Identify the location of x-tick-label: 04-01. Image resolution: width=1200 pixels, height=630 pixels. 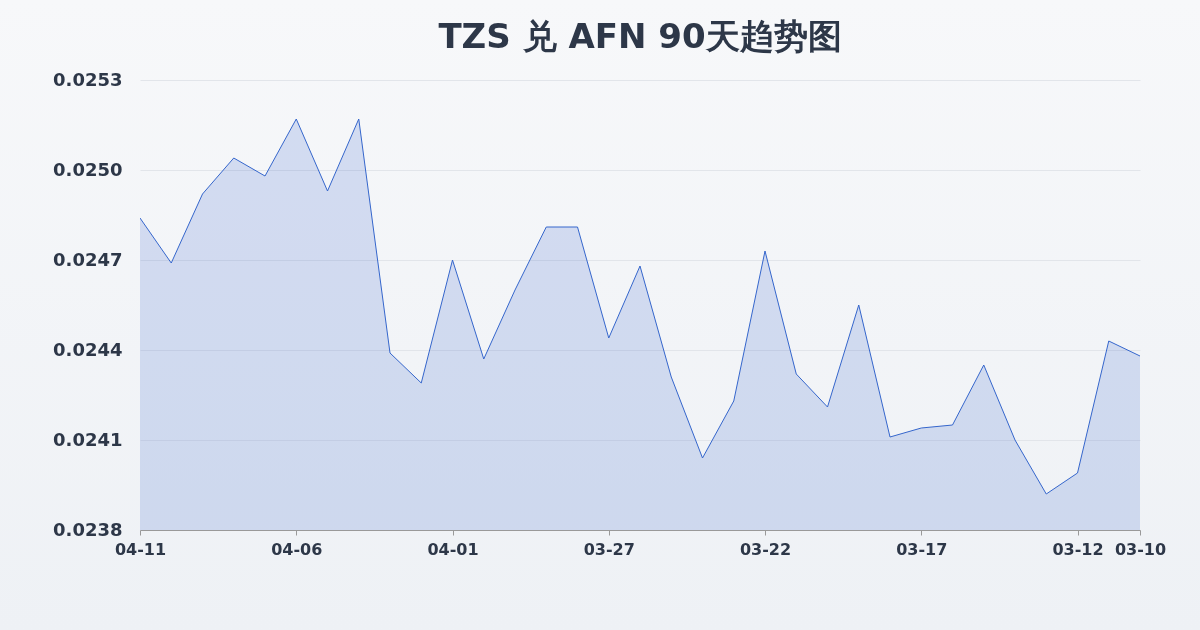
(453, 549).